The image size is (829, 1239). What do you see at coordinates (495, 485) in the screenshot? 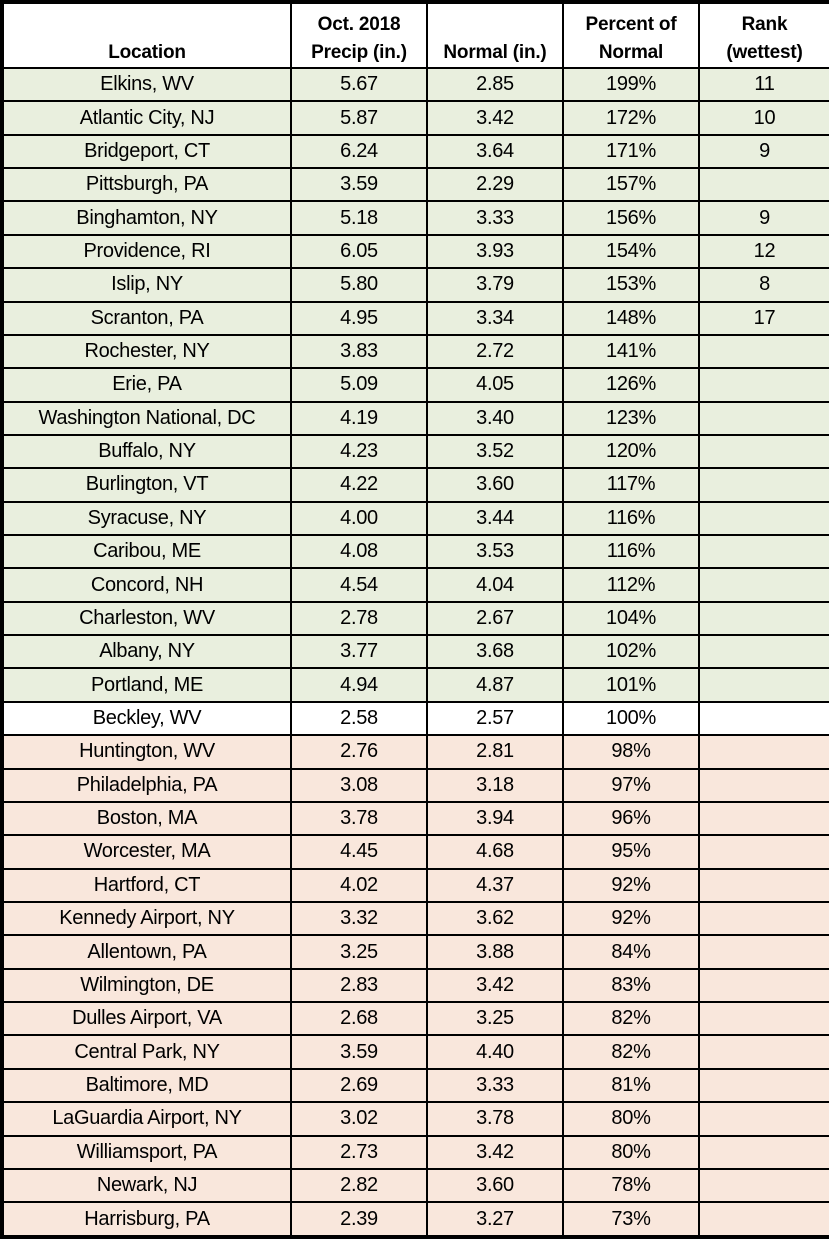
I see `normal-cell: 3.60` at bounding box center [495, 485].